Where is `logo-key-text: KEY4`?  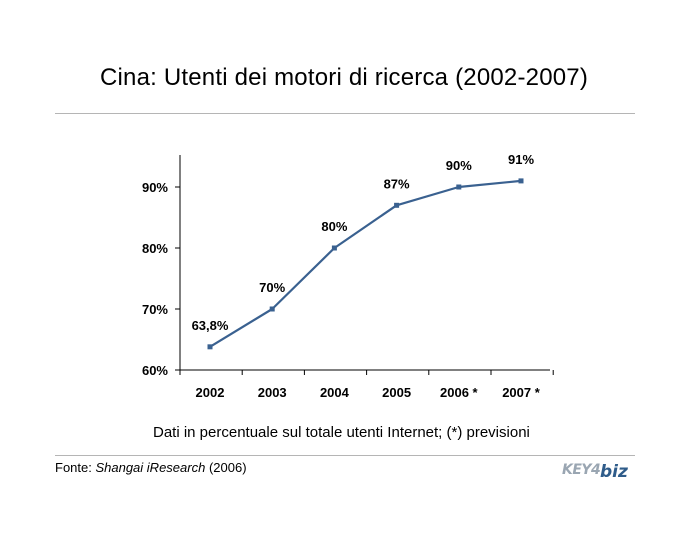
logo-key-text: KEY4 is located at coordinates (581, 470).